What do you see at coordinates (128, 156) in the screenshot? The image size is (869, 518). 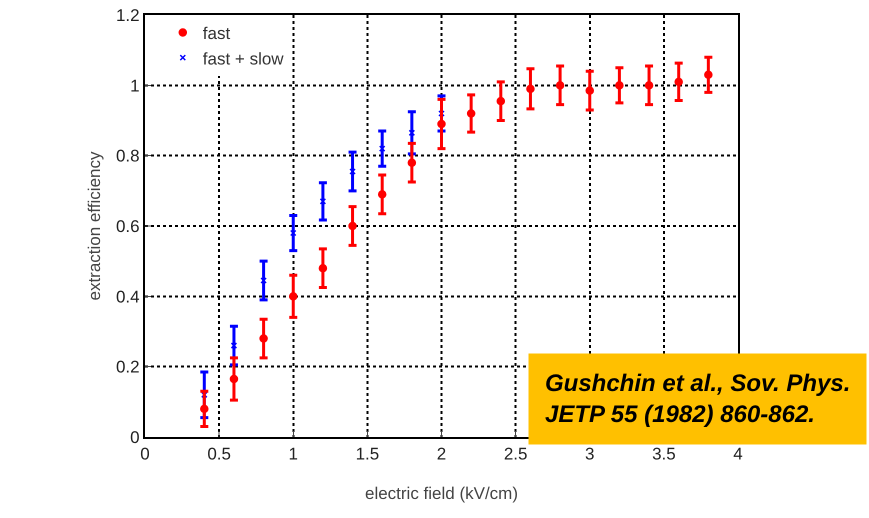 I see `y-tick-label: 0.8` at bounding box center [128, 156].